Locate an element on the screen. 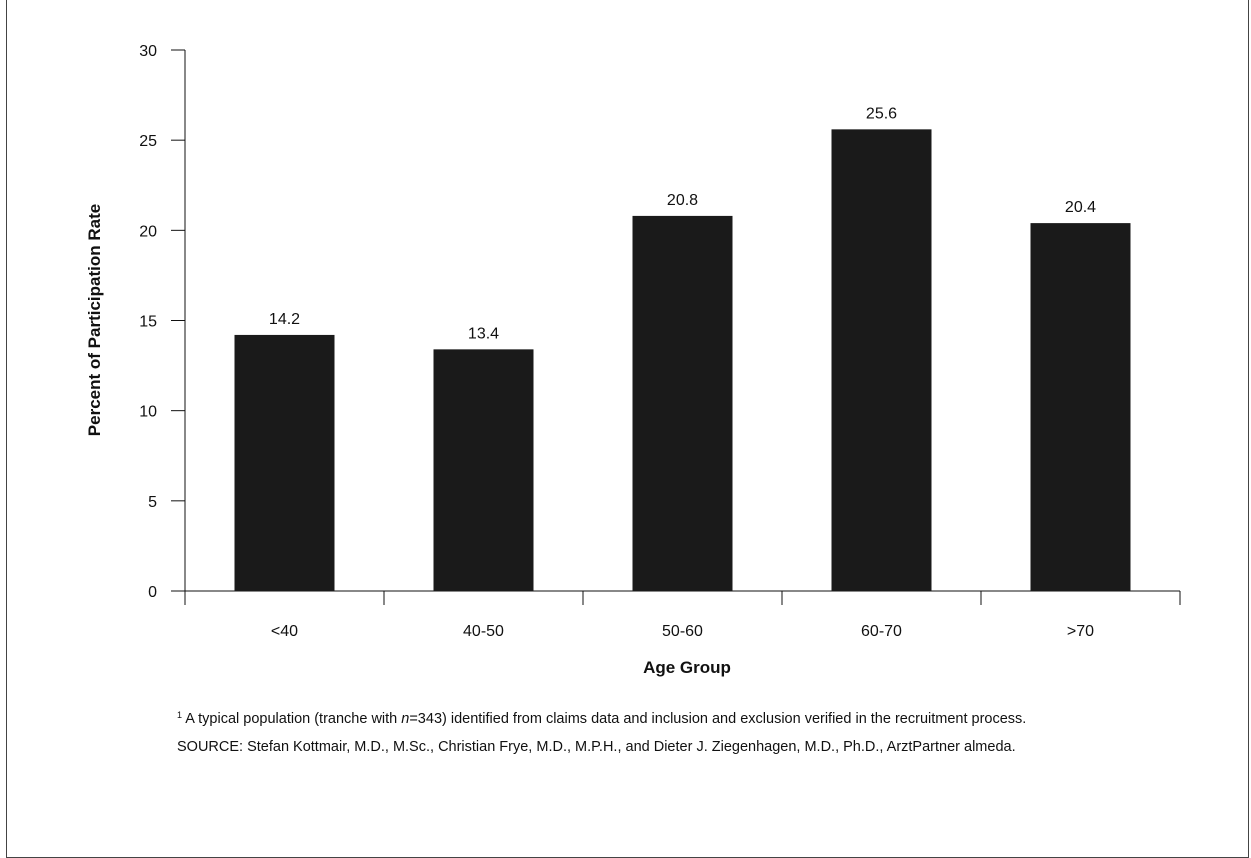 This screenshot has width=1251, height=858. bar-data-label: 13.4 is located at coordinates (483, 333).